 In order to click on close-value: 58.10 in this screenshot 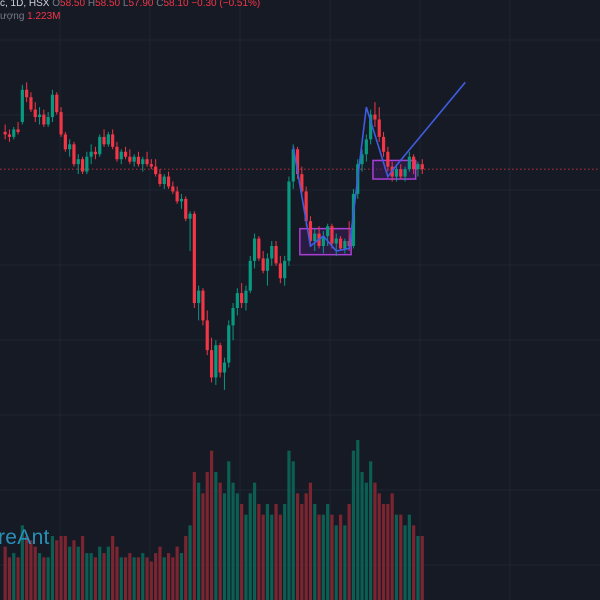, I will do `click(176, 4)`.